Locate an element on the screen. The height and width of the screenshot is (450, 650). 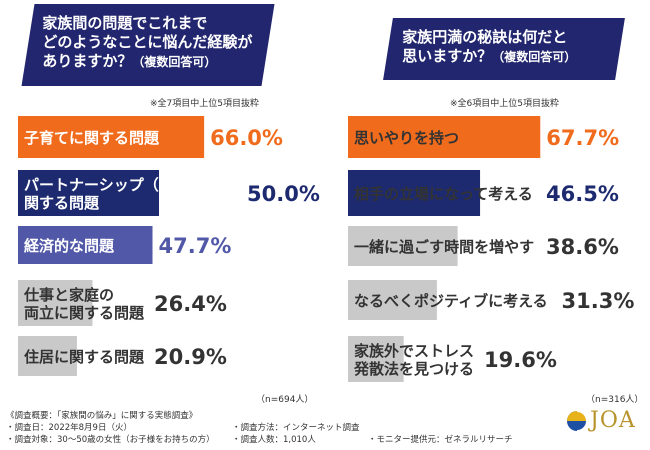
category-label: パートナーシップ（夫婦間）に関する問題 is located at coordinates (129, 194).